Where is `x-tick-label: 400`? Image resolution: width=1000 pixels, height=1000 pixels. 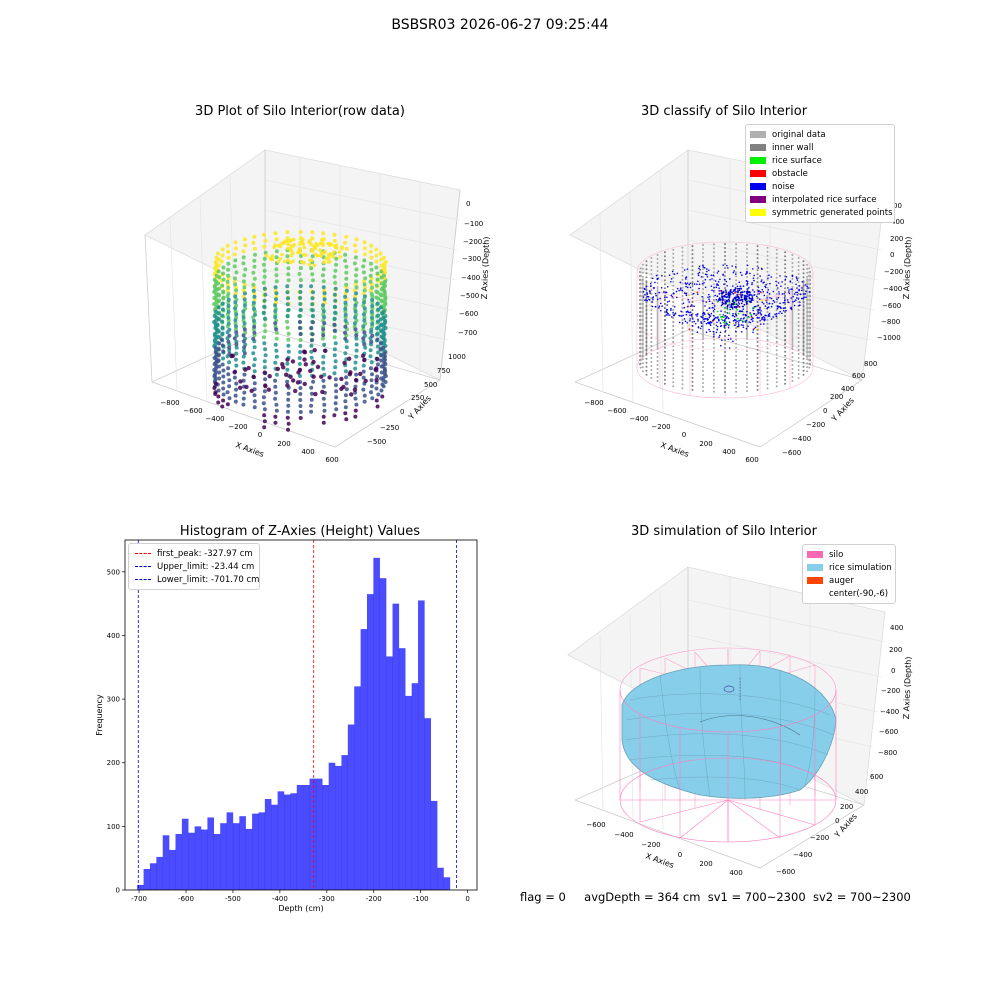 x-tick-label: 400 is located at coordinates (735, 873).